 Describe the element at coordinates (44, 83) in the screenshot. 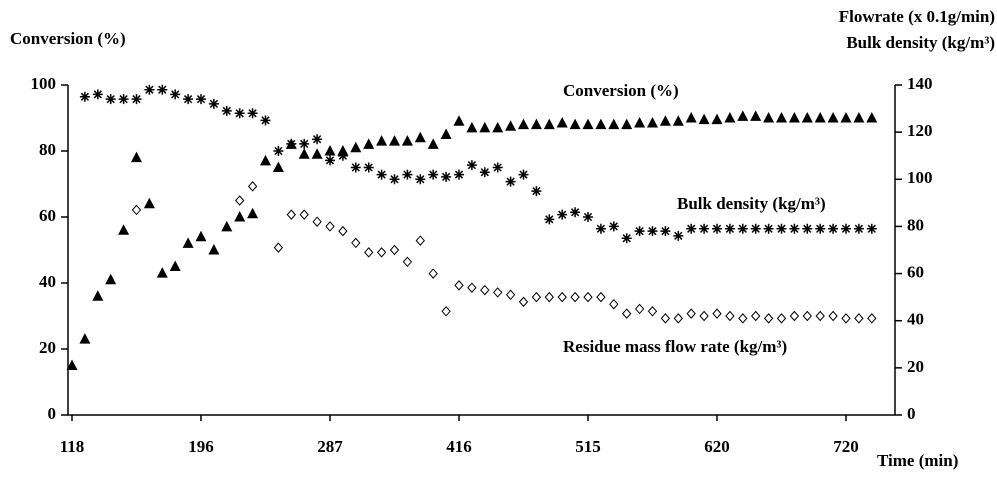

I see `y-tick-label: 100` at that location.